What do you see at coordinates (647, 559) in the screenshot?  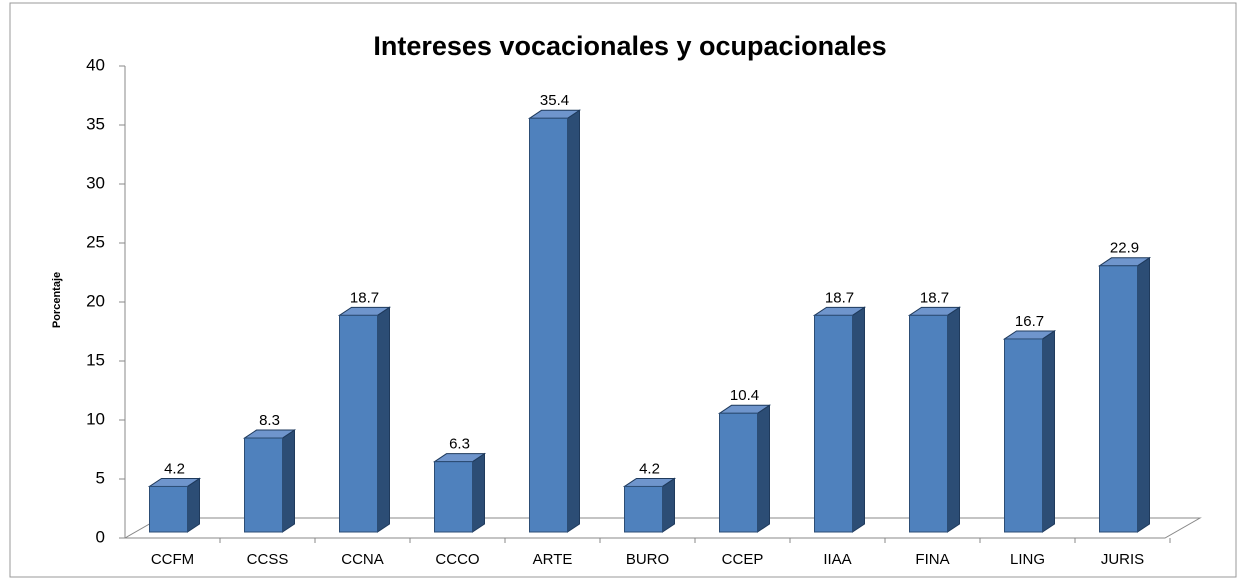 I see `x-tick-label: BURO` at bounding box center [647, 559].